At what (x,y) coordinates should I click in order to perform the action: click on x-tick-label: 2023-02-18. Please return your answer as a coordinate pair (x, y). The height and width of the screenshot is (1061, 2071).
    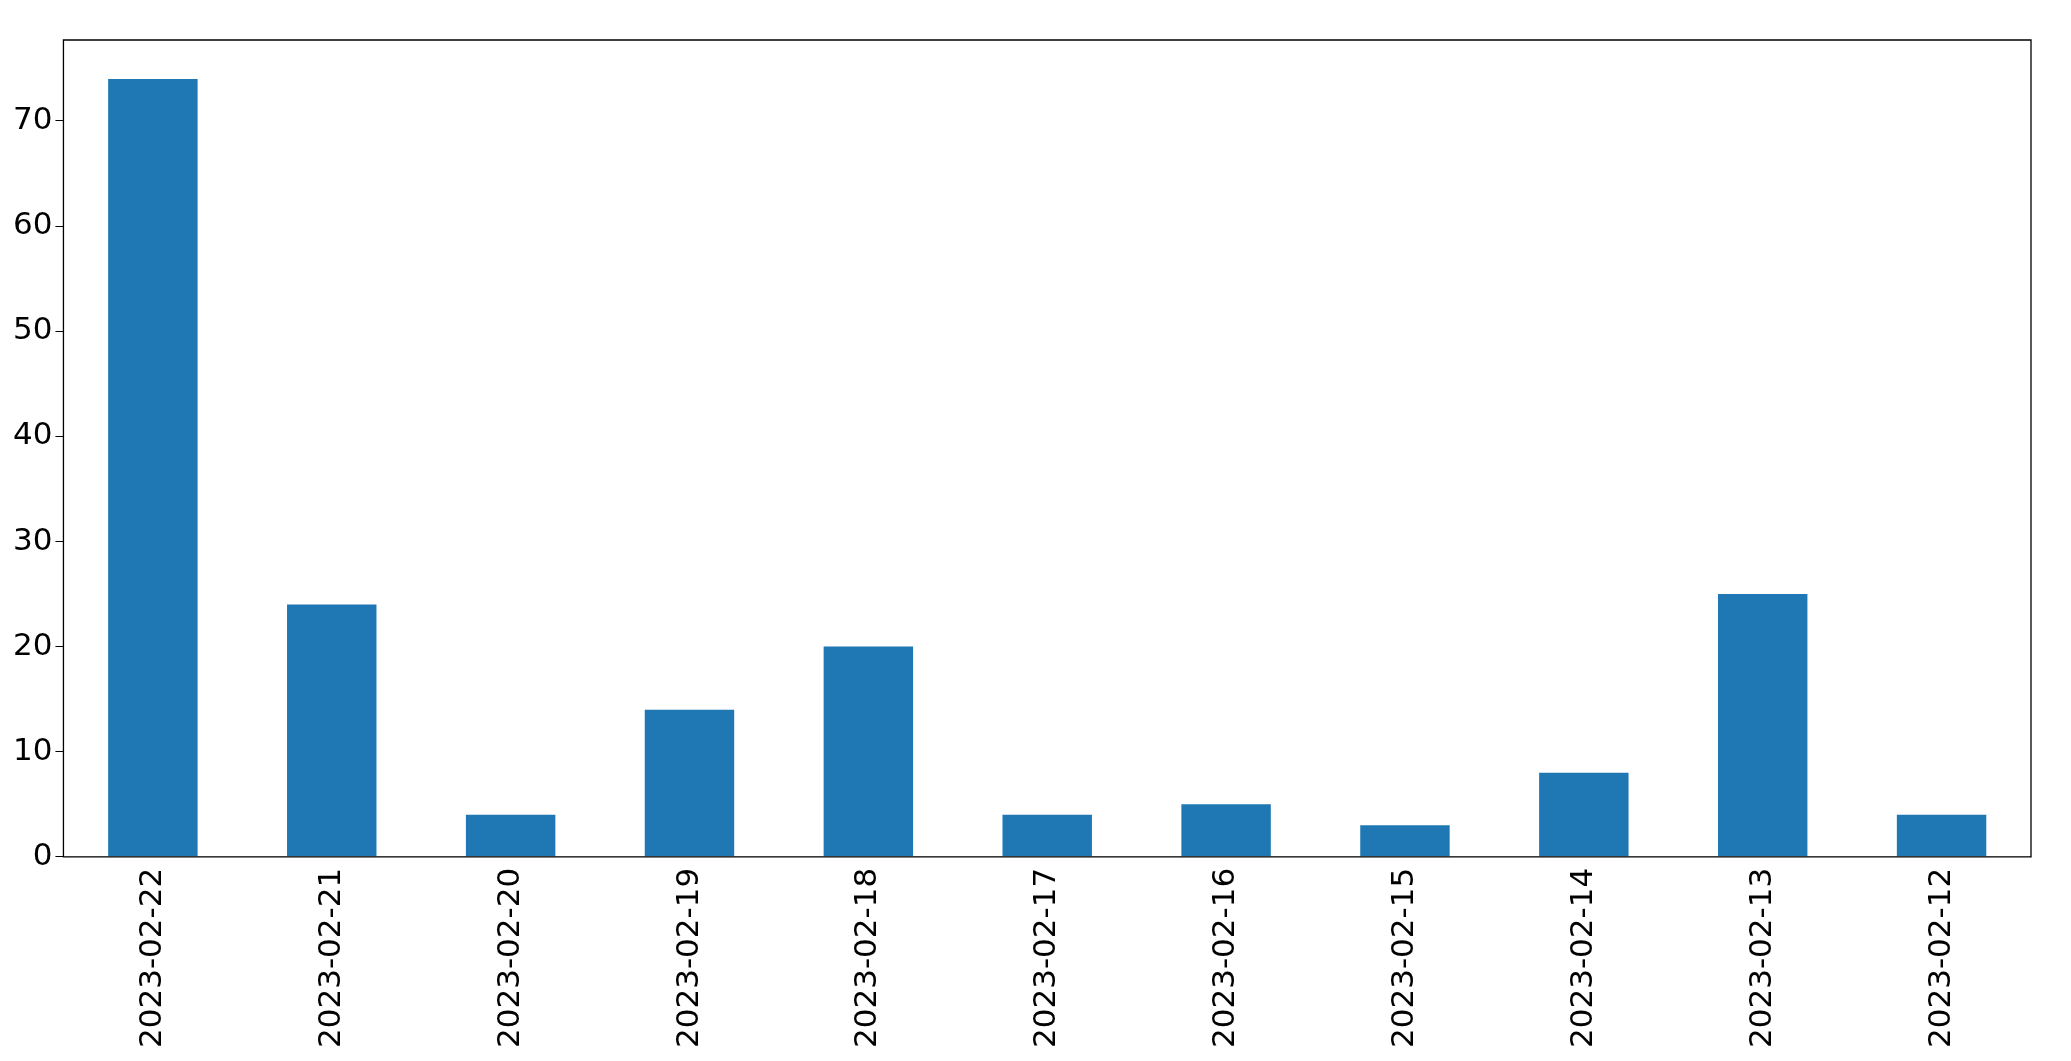
    Looking at the image, I should click on (865, 958).